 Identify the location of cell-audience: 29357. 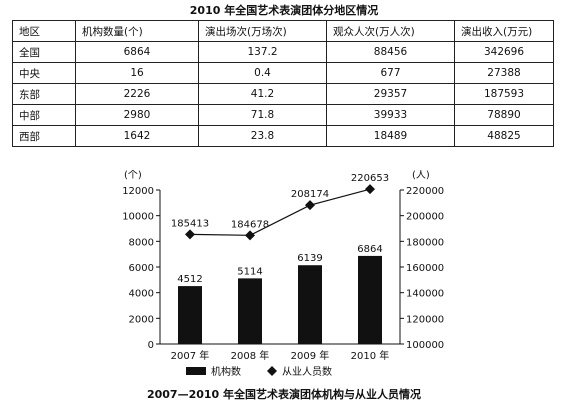
(390, 94).